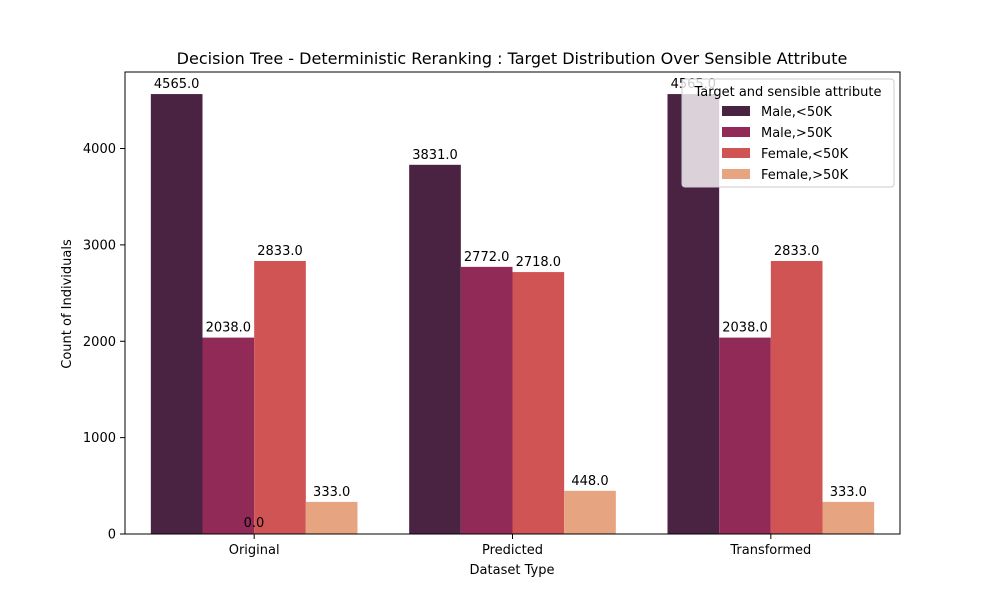  I want to click on bar-Female,<50K-Predicted, so click(538, 403).